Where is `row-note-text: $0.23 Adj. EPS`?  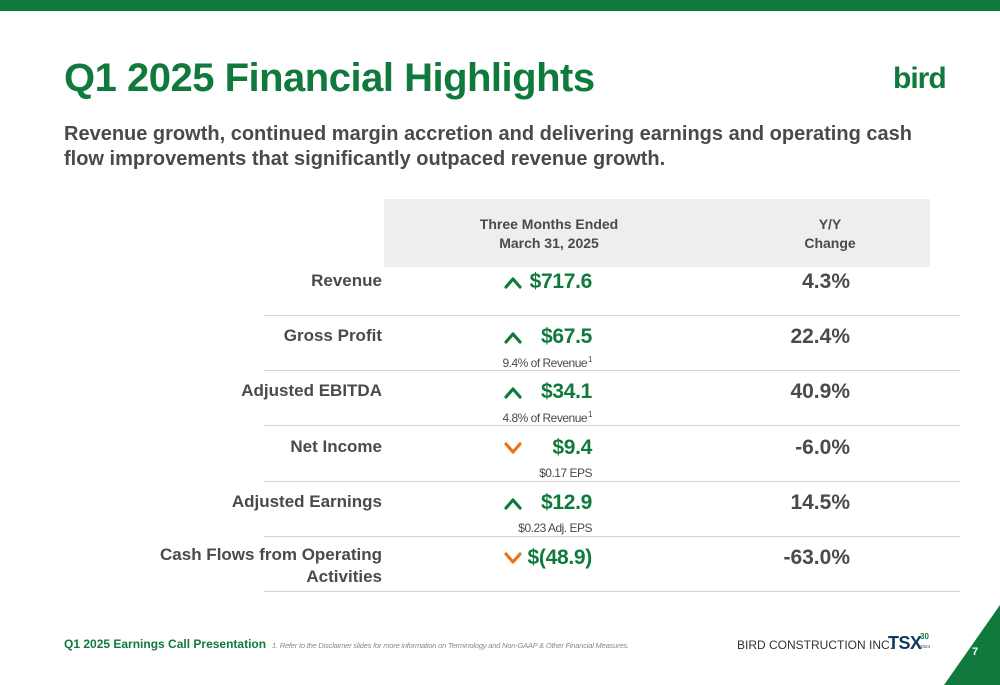
row-note-text: $0.23 Adj. EPS is located at coordinates (555, 528).